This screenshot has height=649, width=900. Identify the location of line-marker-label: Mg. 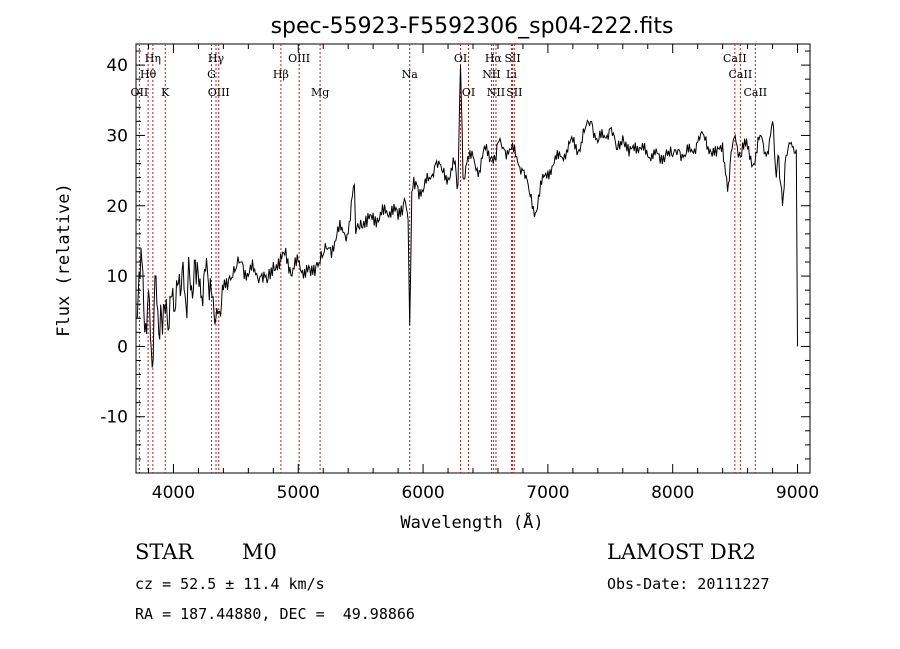
(320, 92).